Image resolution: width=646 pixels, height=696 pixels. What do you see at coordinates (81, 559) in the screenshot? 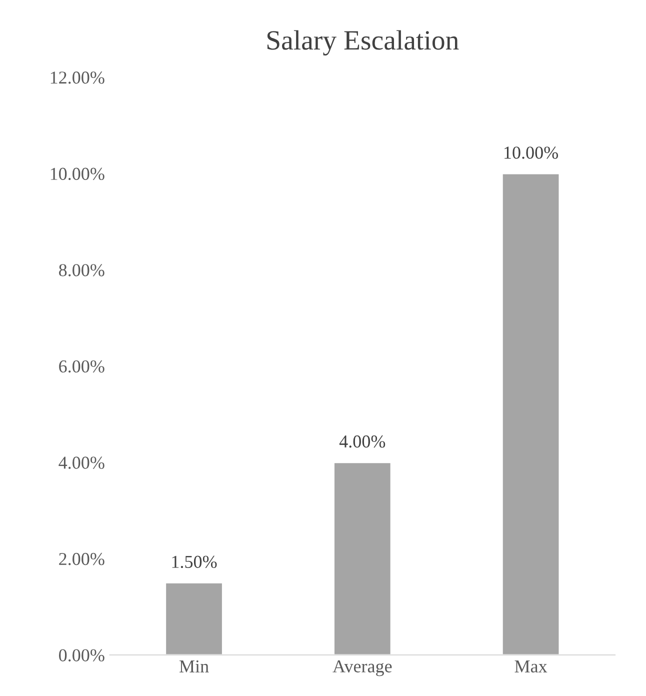
I see `y-tick-label: 2.00%` at bounding box center [81, 559].